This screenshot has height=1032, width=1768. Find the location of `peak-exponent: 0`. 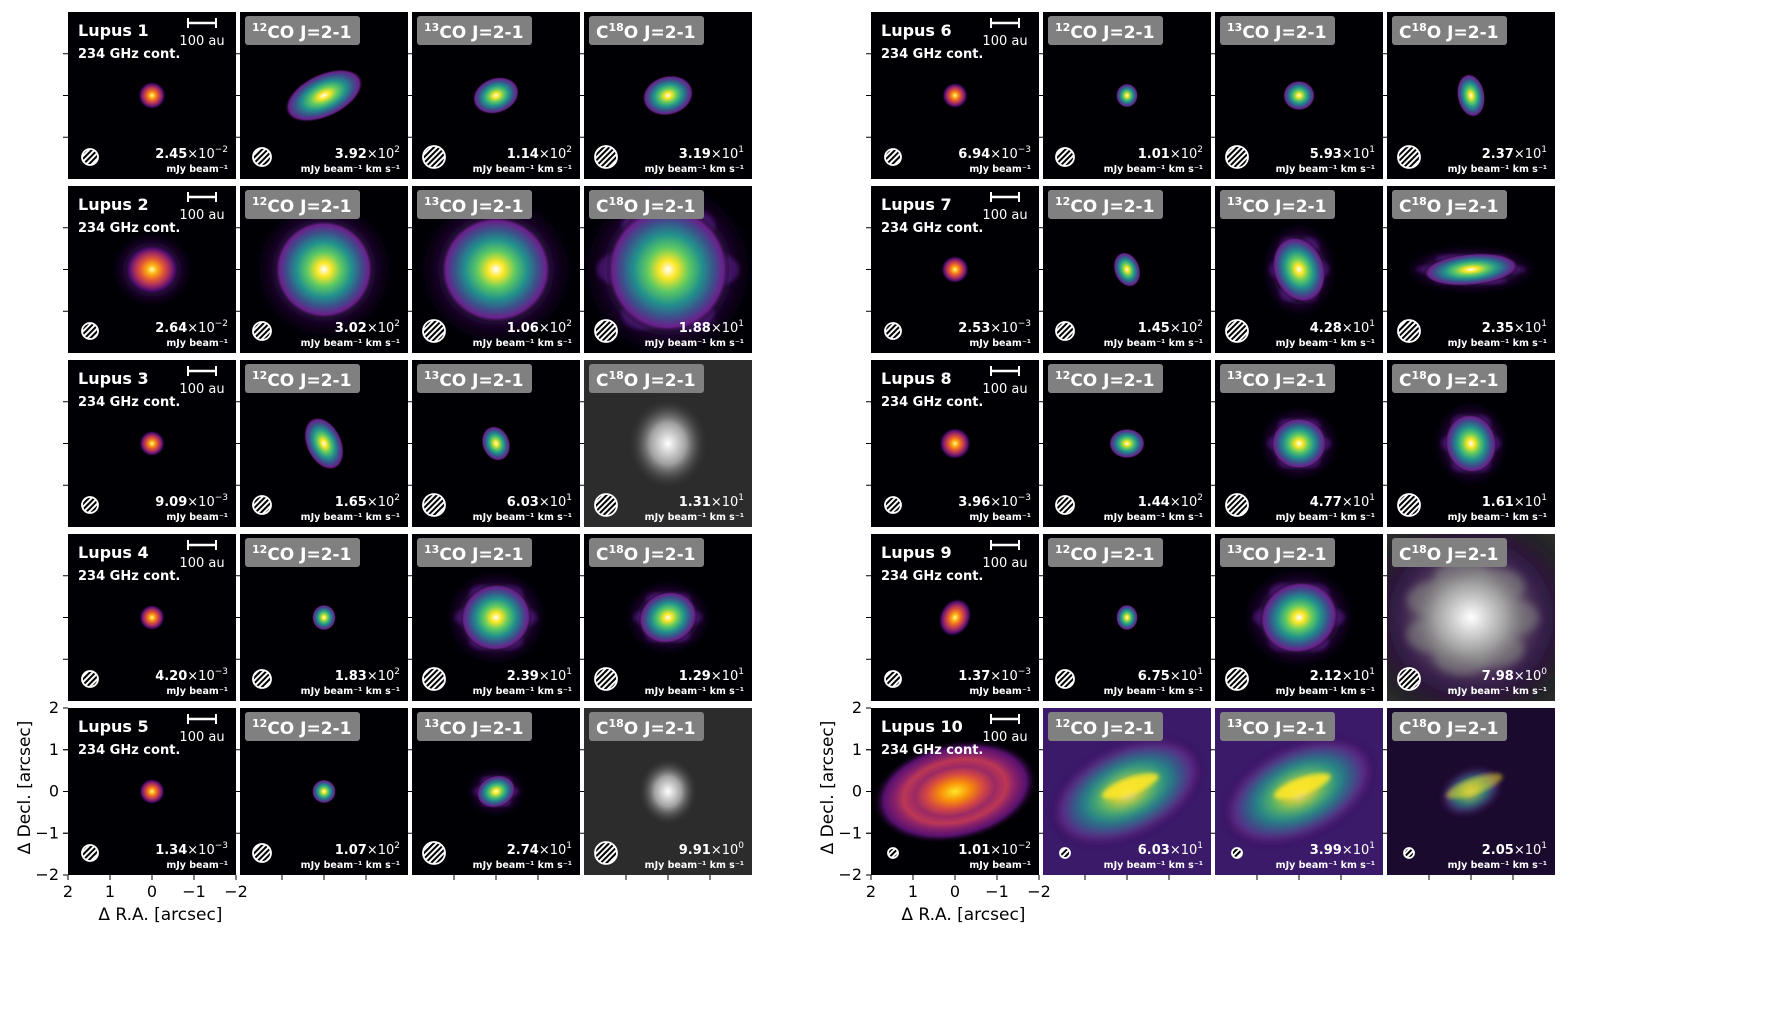

peak-exponent: 0 is located at coordinates (1544, 672).